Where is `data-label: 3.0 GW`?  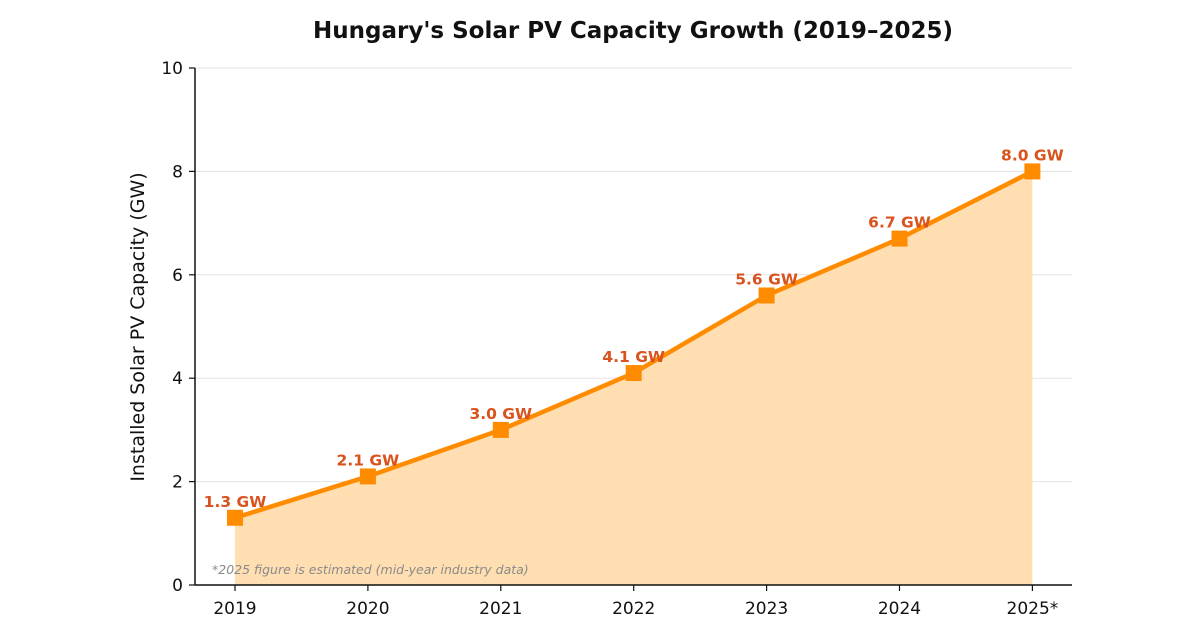
data-label: 3.0 GW is located at coordinates (500, 414).